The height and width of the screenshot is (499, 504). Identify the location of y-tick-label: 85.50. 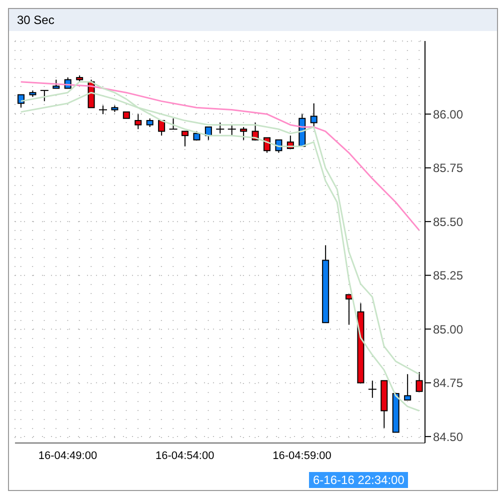
(448, 221).